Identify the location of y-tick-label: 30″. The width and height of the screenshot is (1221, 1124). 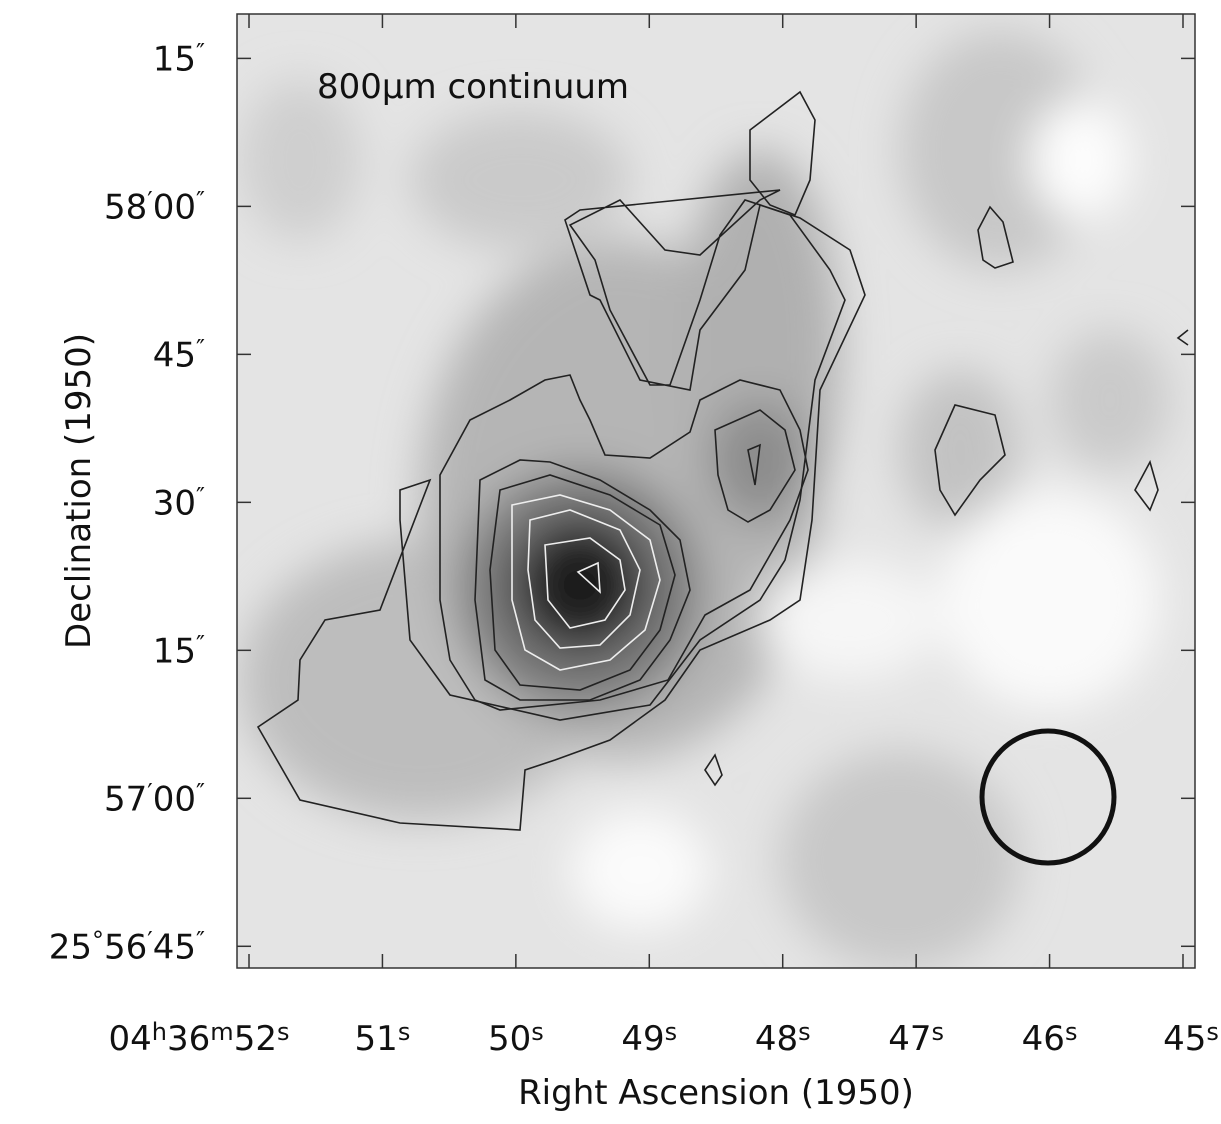
(179, 503).